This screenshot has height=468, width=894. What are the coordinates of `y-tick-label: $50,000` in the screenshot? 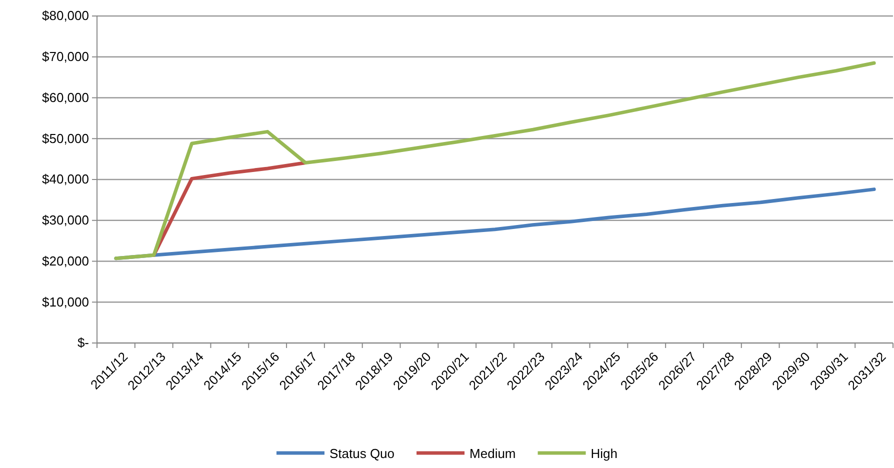 It's located at (65, 138).